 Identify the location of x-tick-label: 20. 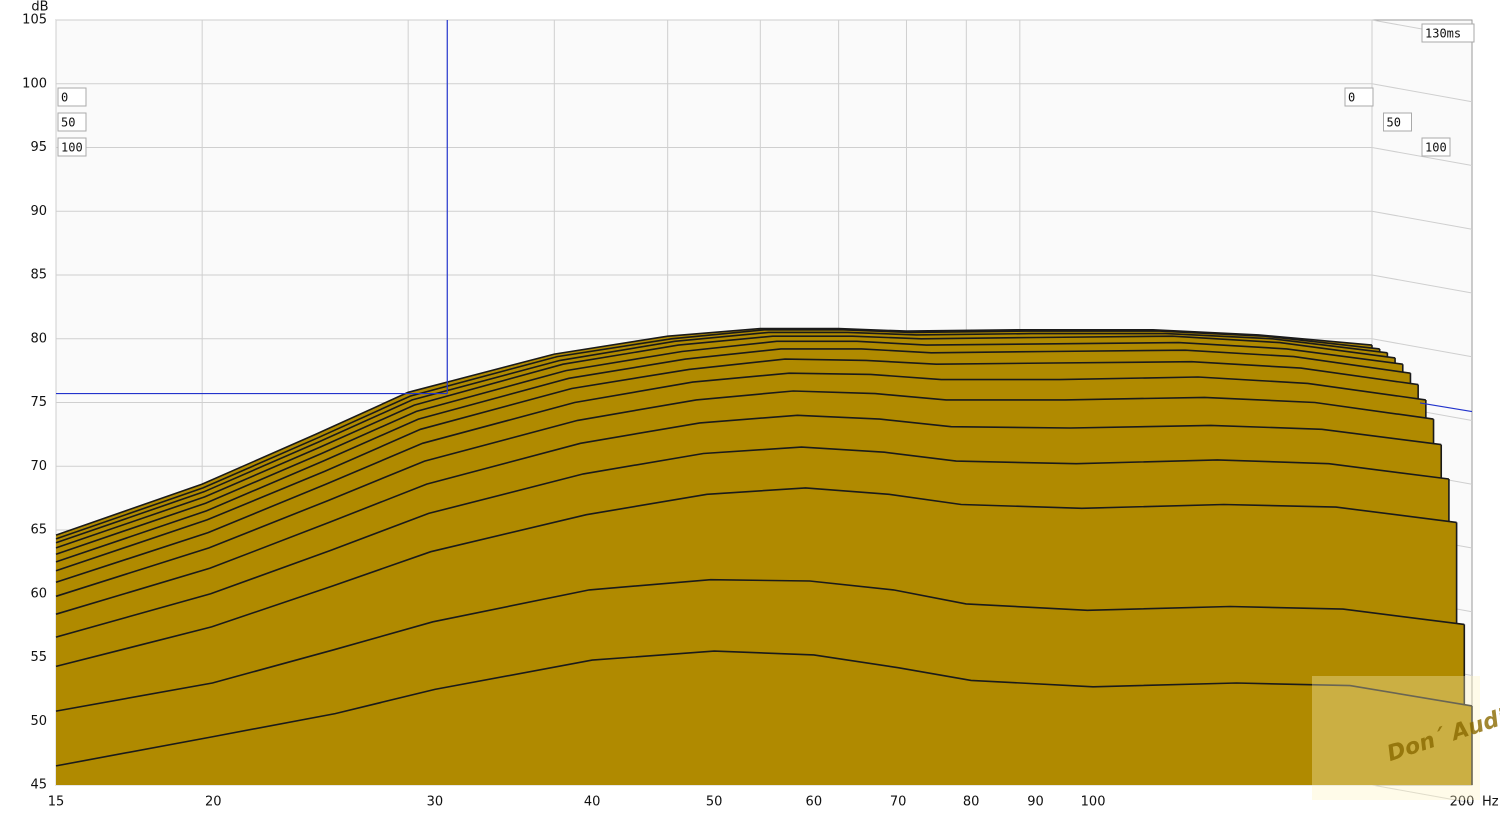
(213, 802).